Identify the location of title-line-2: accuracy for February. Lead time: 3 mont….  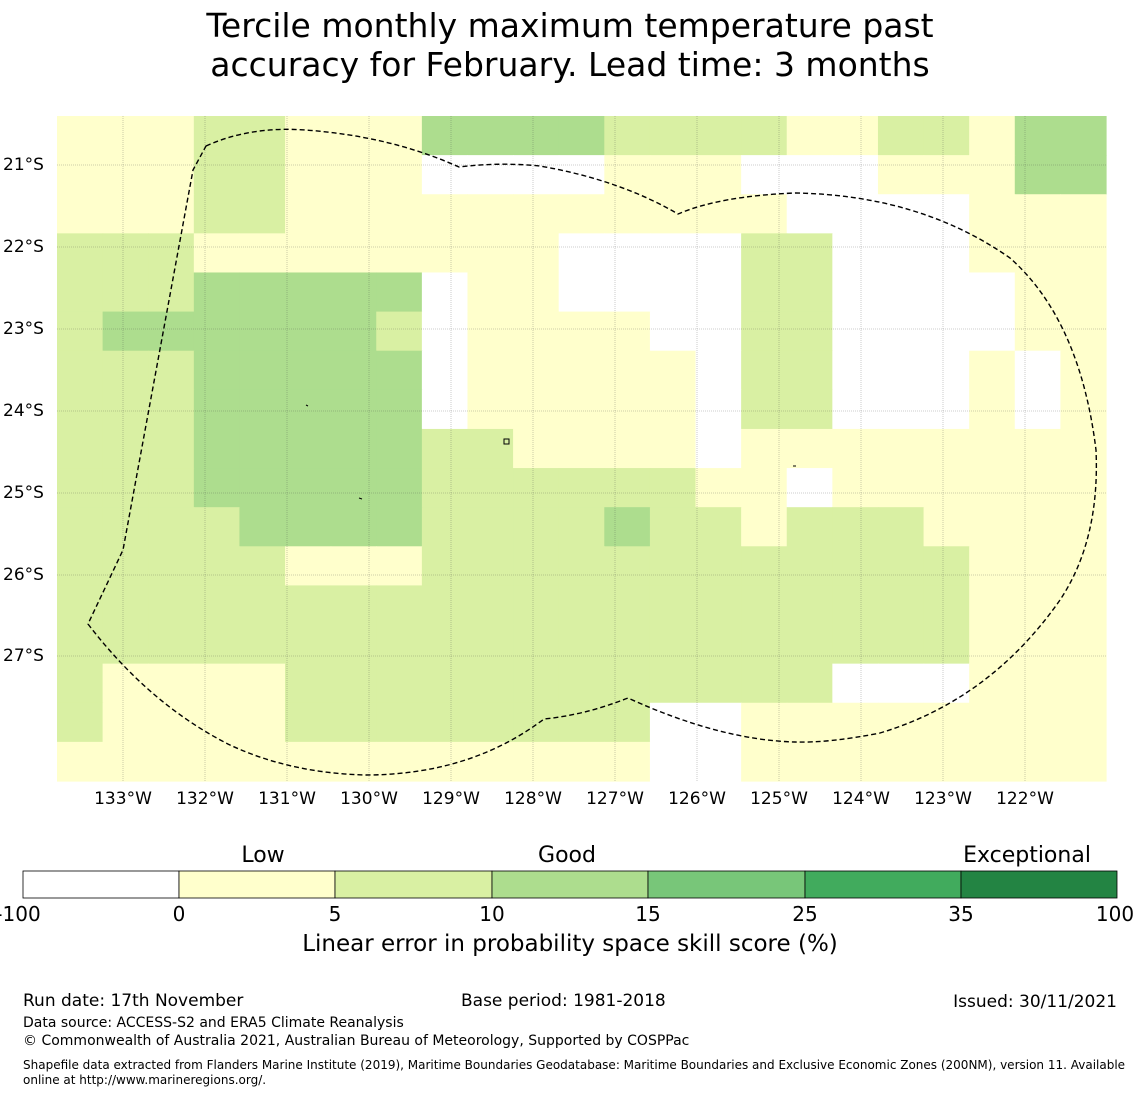
(570, 64).